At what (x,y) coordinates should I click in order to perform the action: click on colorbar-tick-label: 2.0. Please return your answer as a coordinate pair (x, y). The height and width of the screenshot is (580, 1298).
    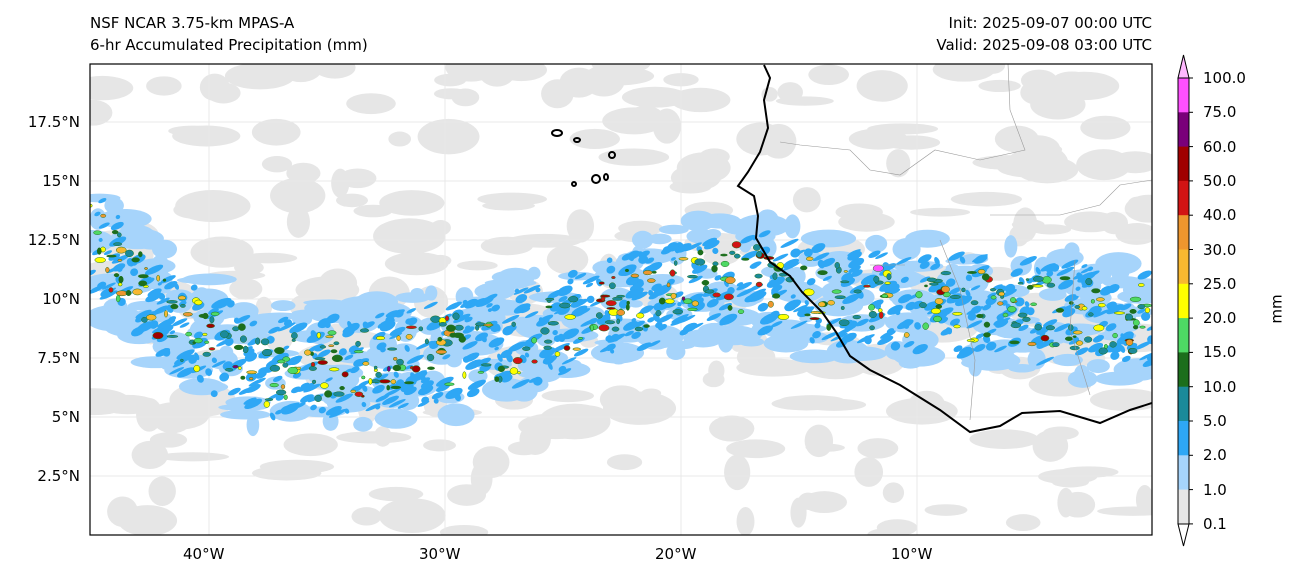
    Looking at the image, I should click on (1215, 455).